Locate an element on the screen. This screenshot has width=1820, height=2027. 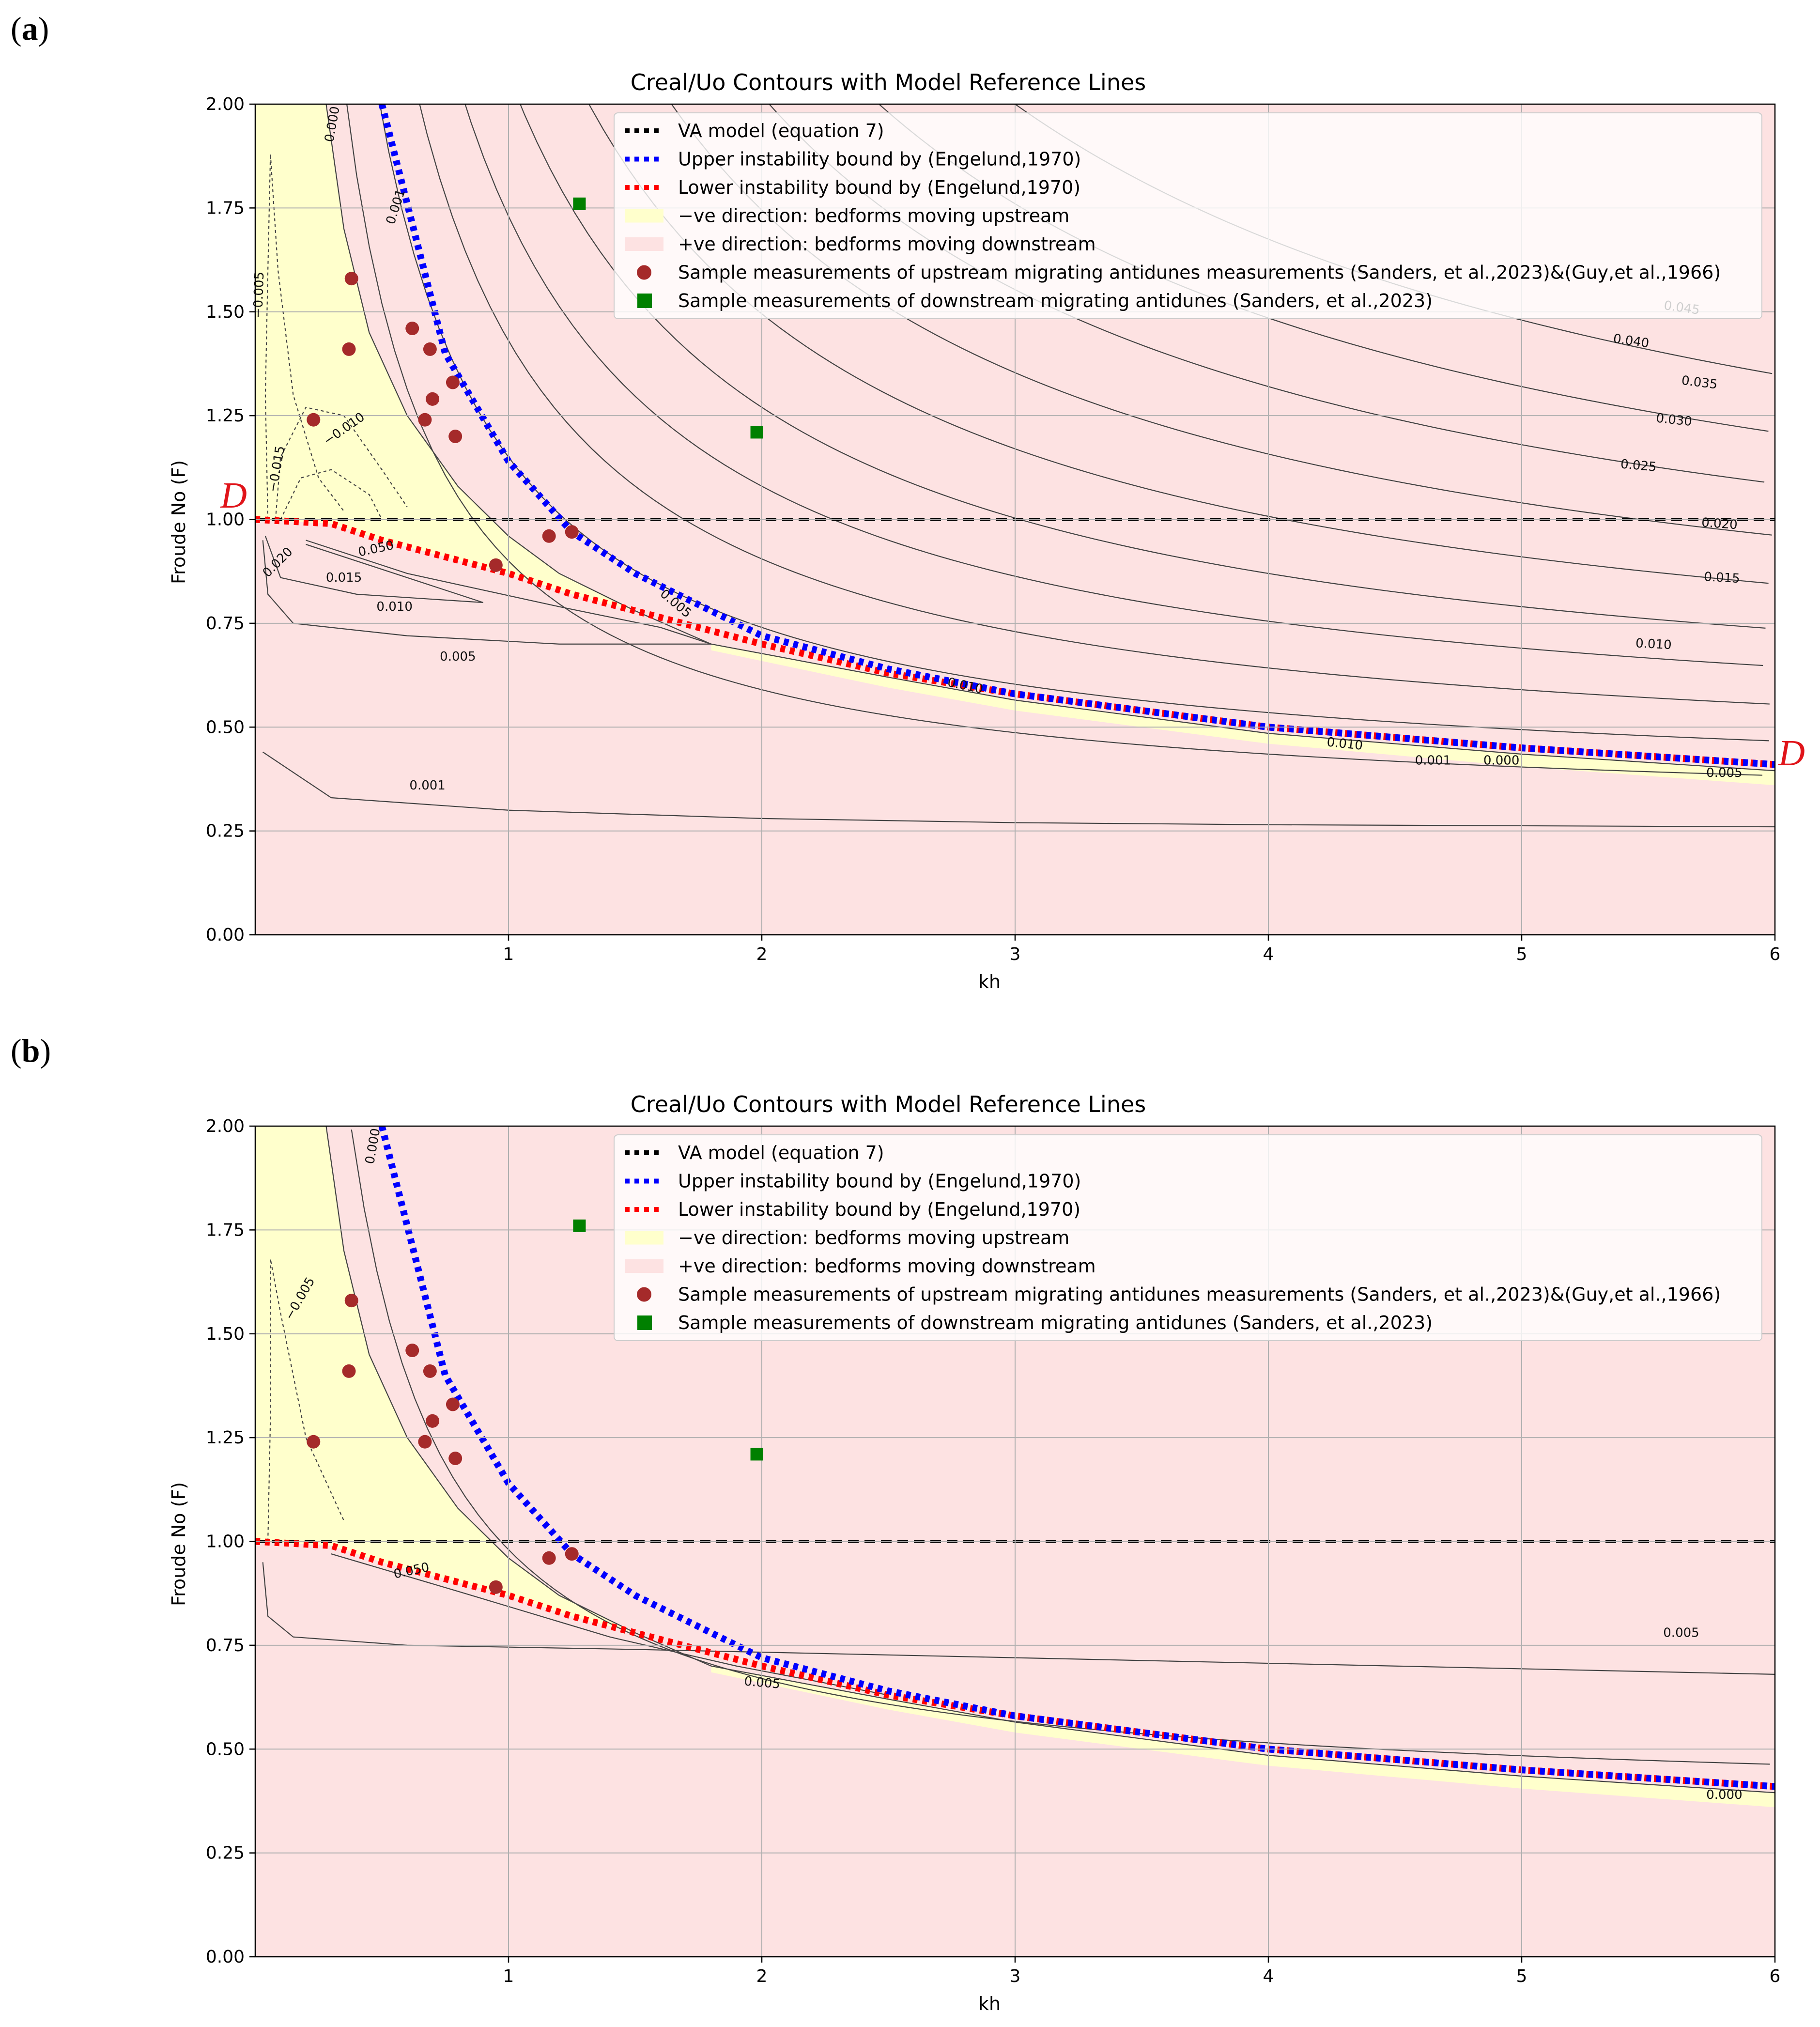
xtick-label-4: 5 is located at coordinates (1521, 1976).